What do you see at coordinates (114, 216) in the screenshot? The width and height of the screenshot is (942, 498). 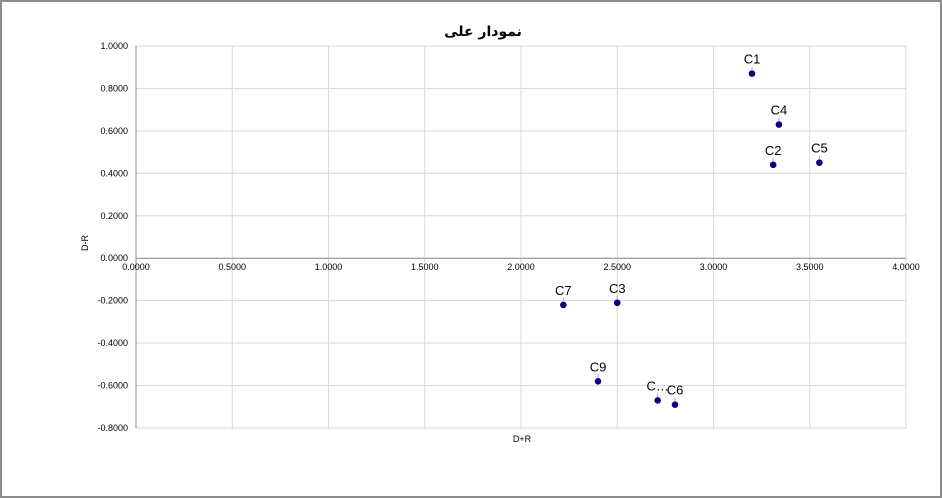 I see `y-tick-label: 0.2000` at bounding box center [114, 216].